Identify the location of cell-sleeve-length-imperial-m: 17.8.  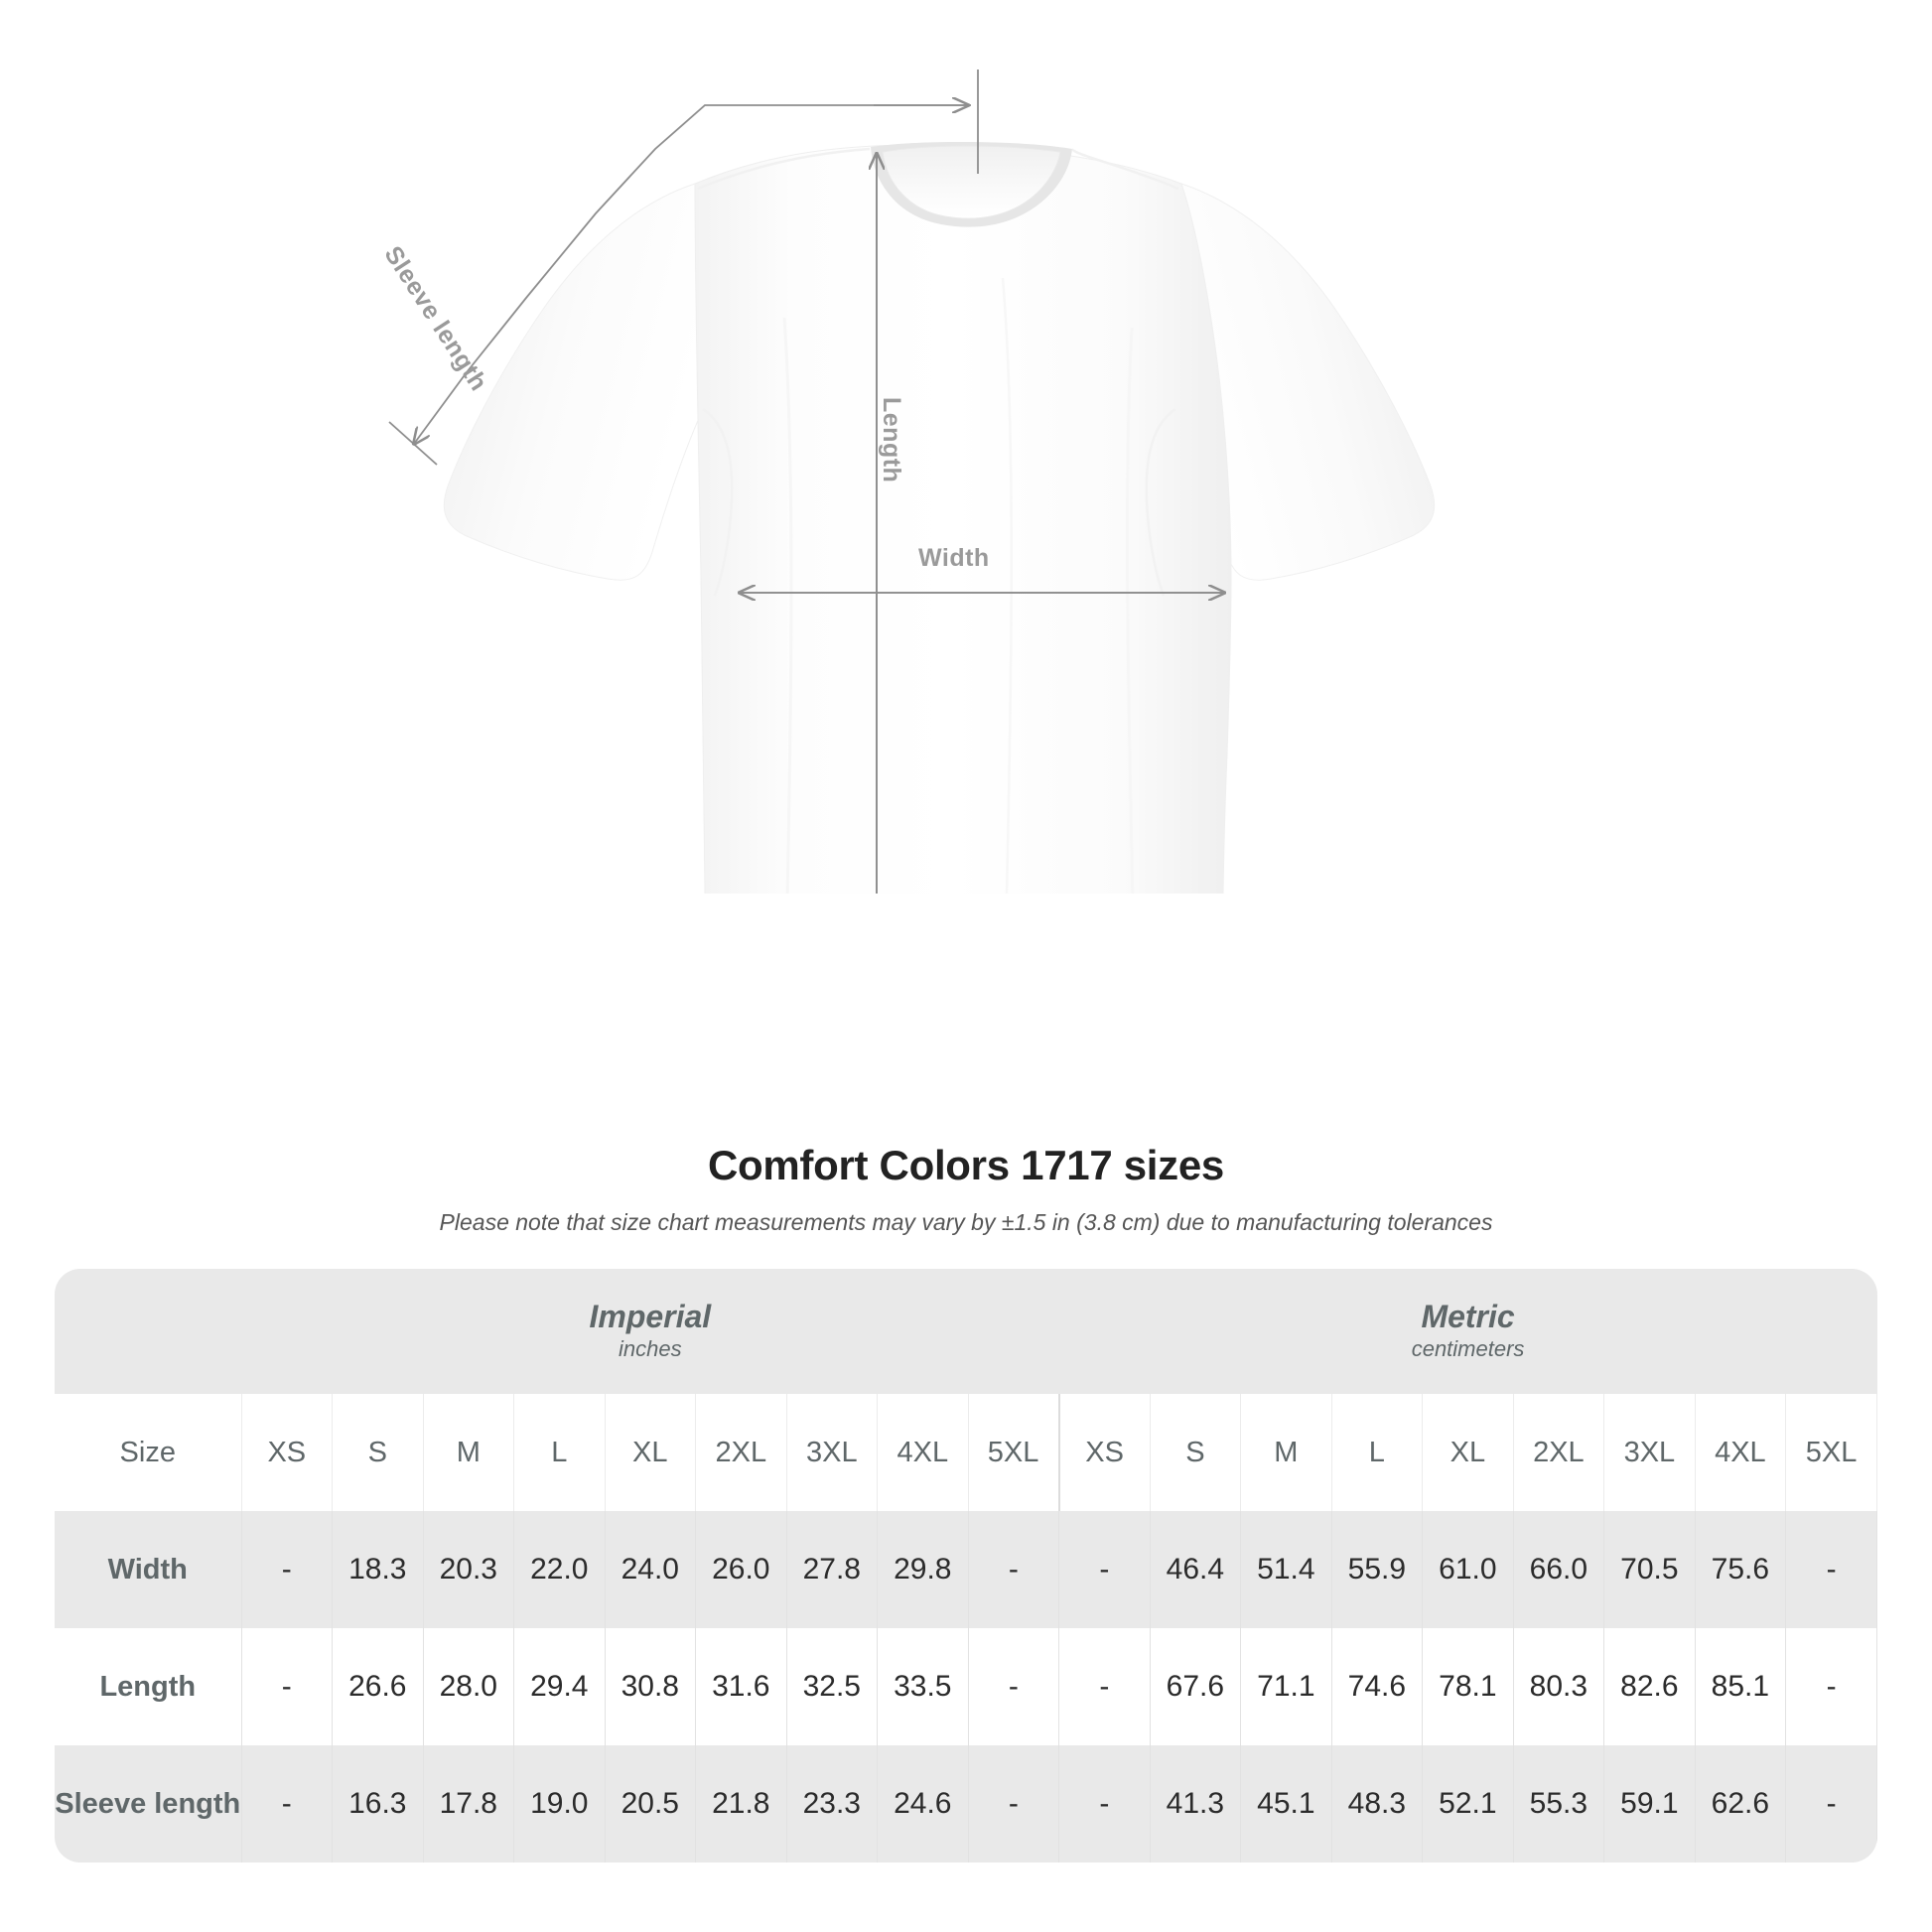
(468, 1804).